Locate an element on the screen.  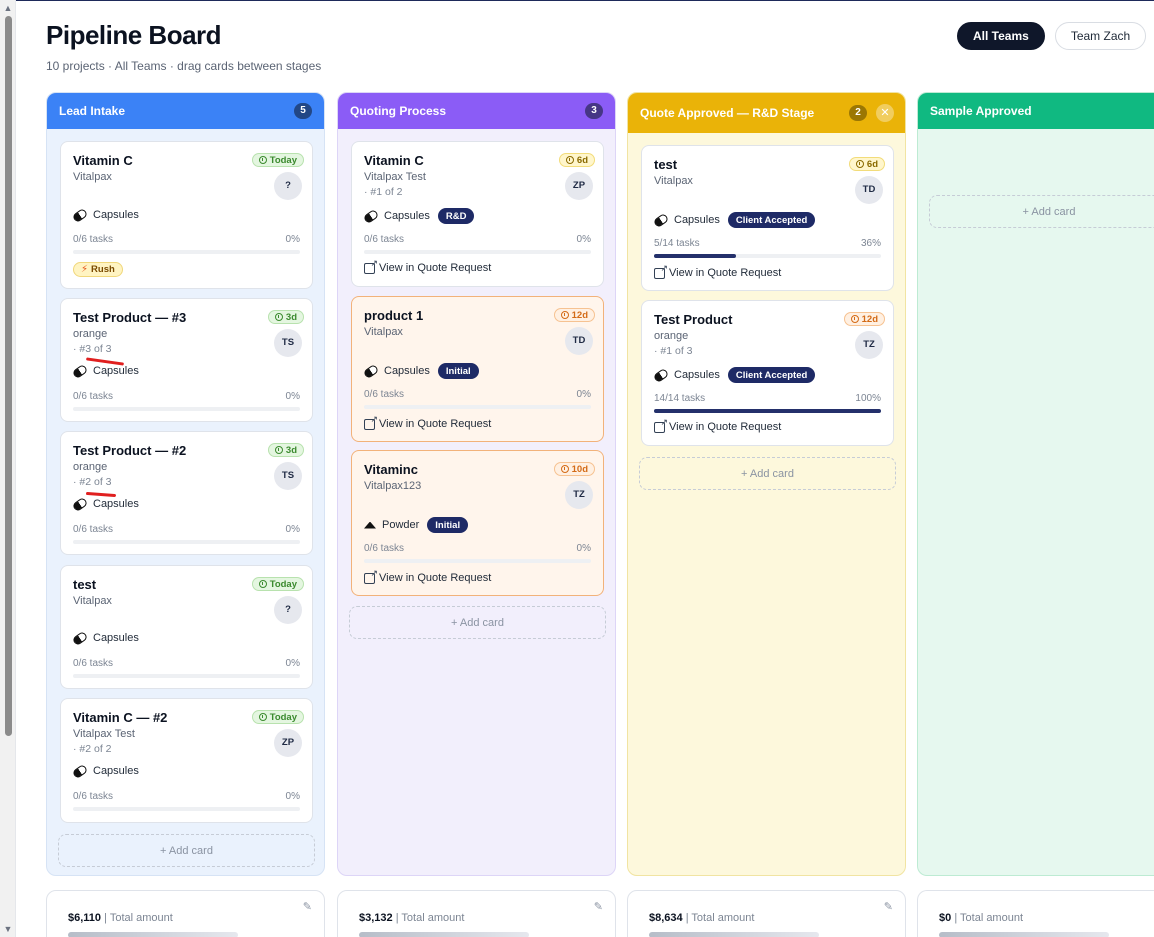
due-badge: 3d is located at coordinates (285, 317).